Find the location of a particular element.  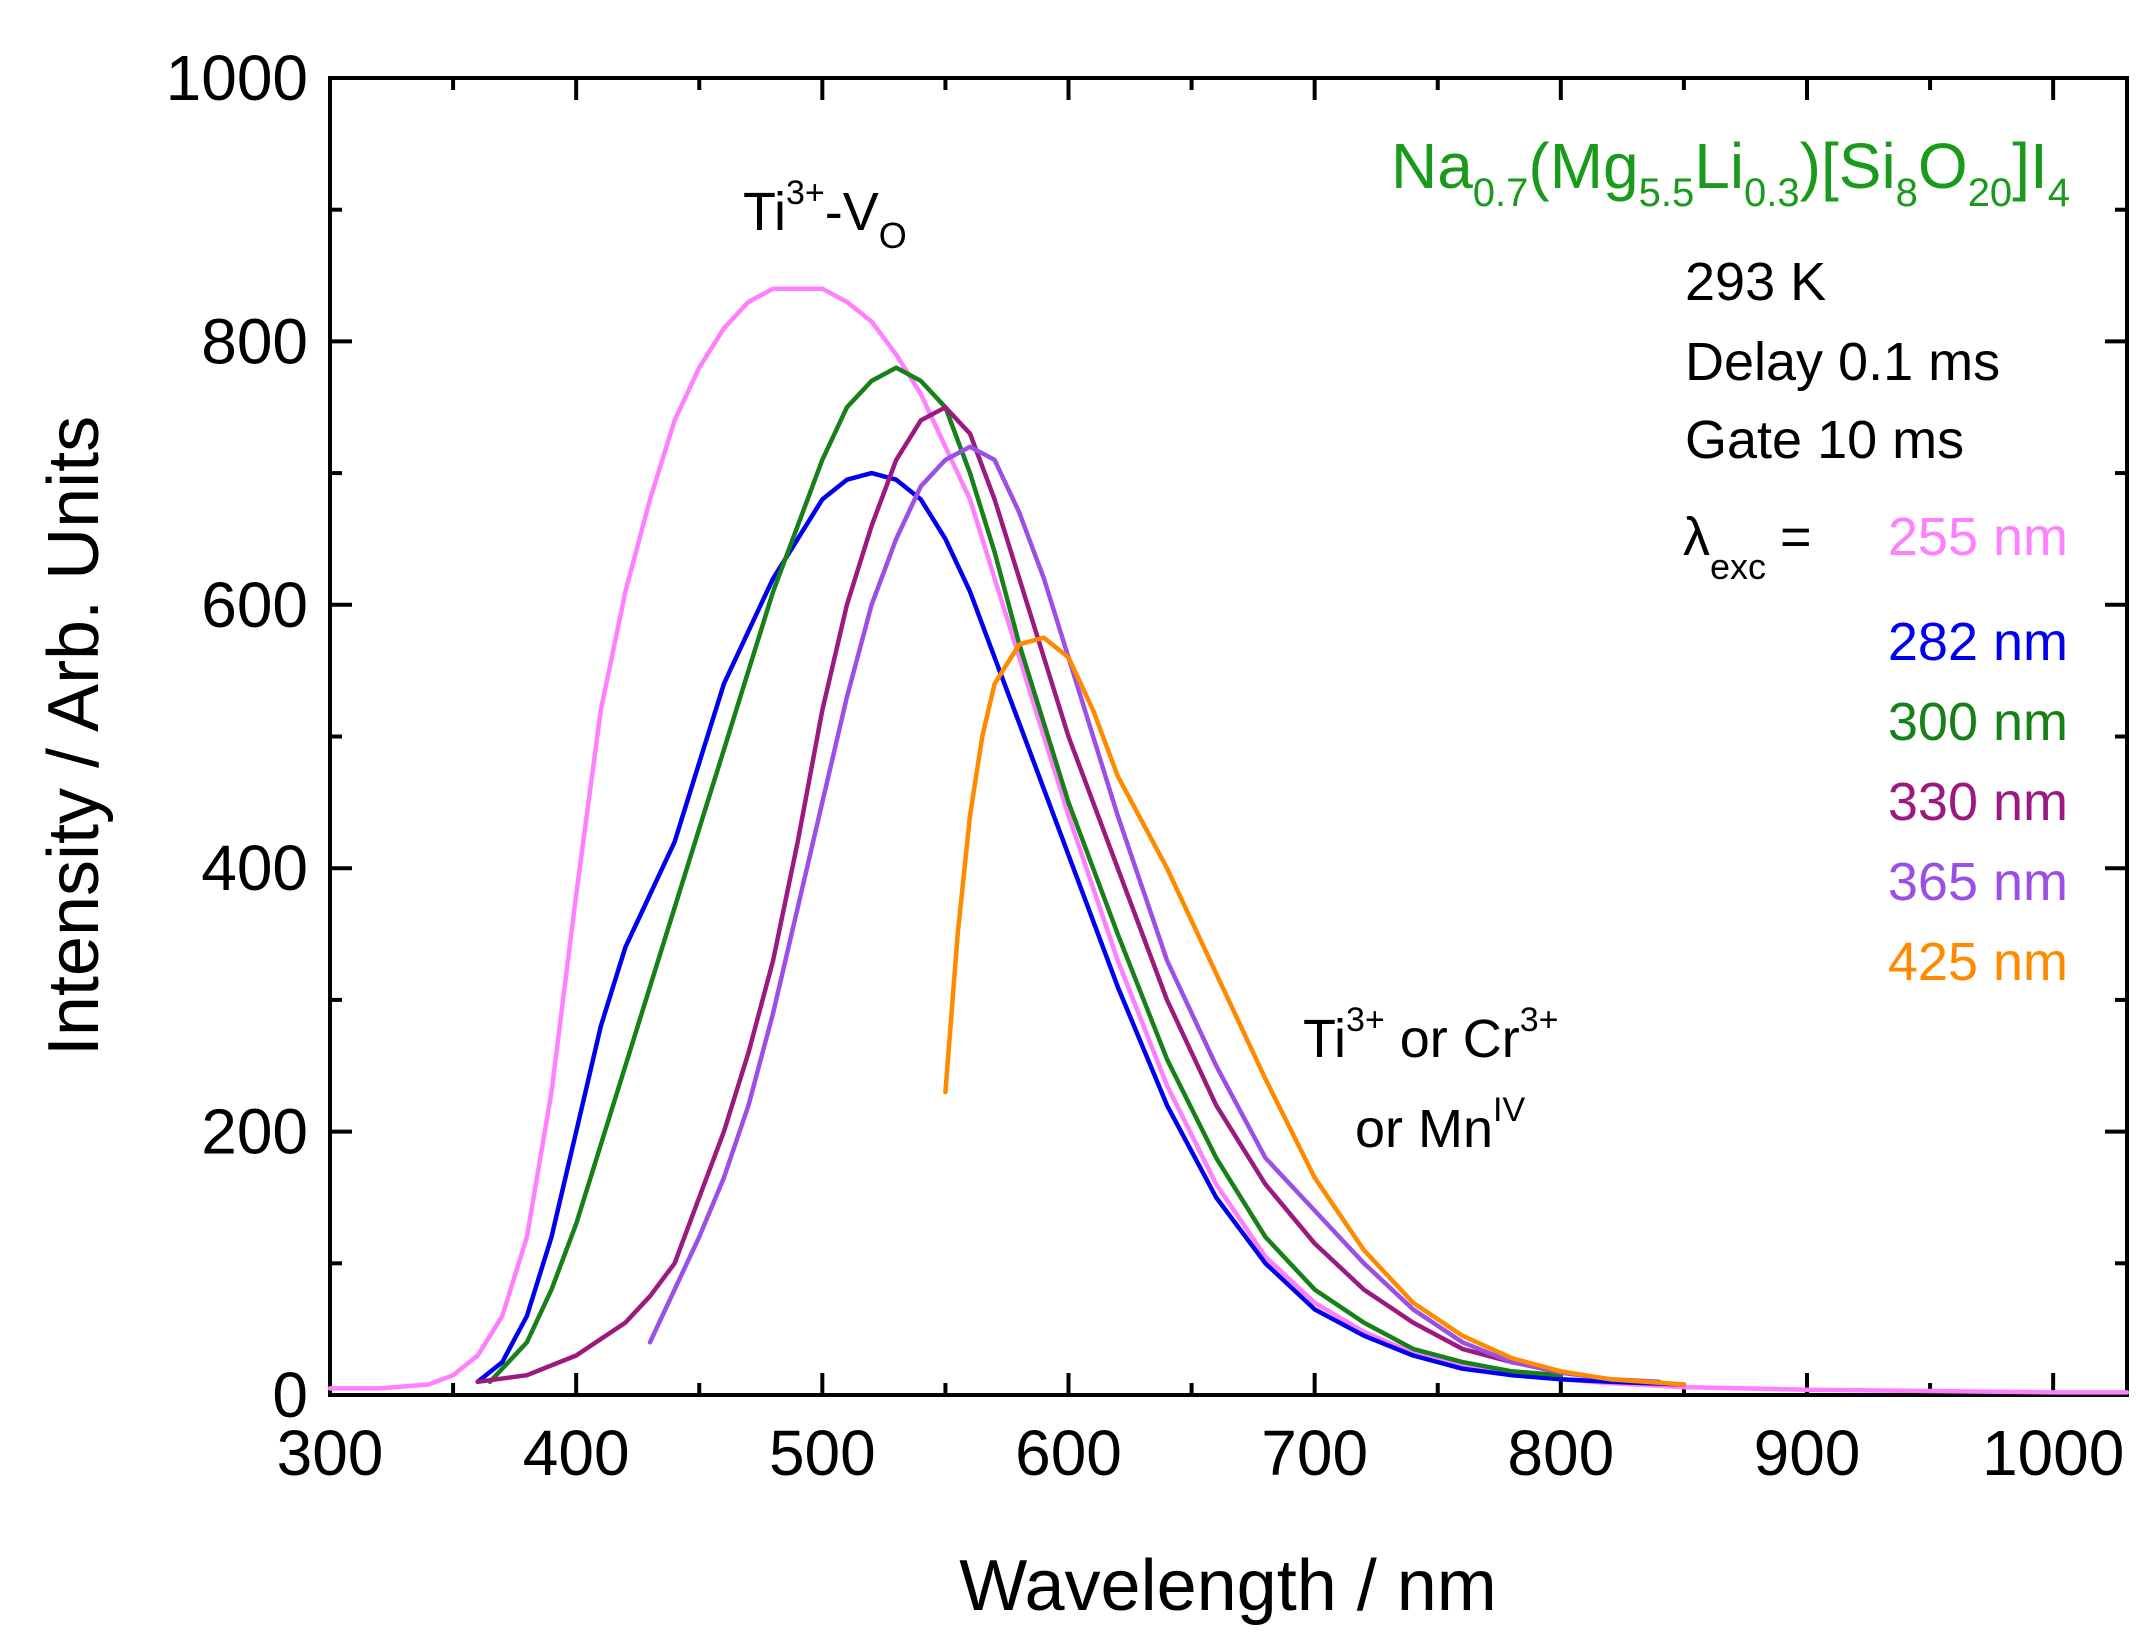

condition-temperature: 293 K is located at coordinates (1755, 282).